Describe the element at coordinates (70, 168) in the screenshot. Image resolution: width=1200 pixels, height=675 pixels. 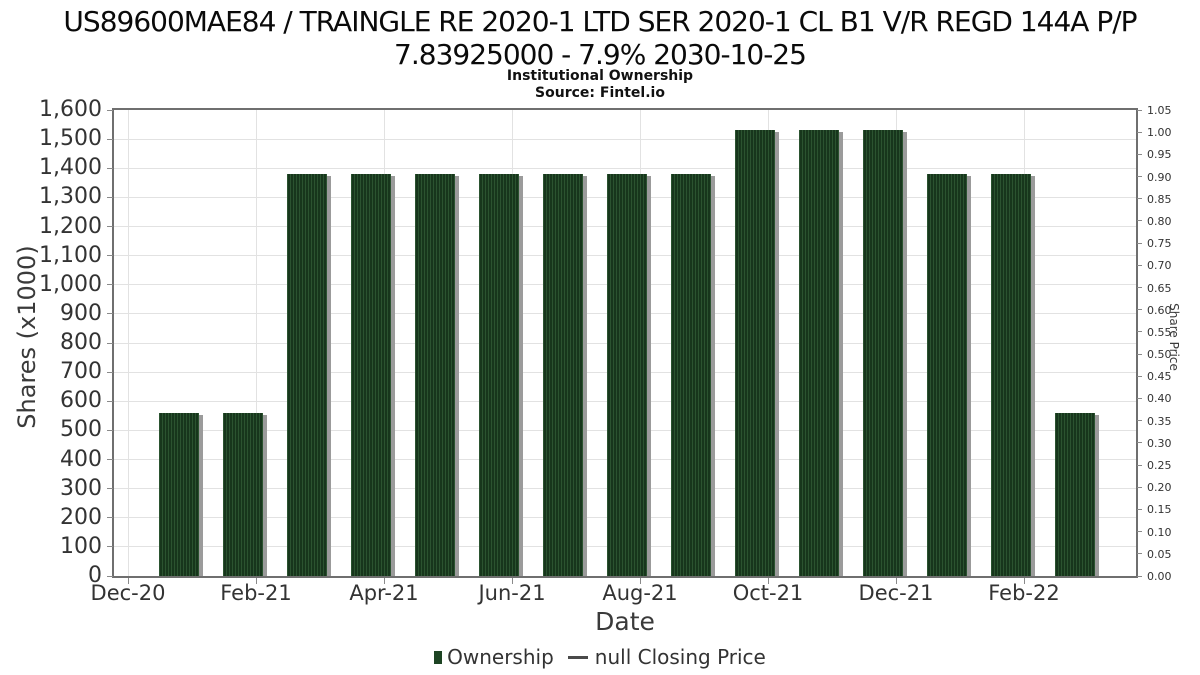
I see `y-left-tick-label: 1,400` at that location.